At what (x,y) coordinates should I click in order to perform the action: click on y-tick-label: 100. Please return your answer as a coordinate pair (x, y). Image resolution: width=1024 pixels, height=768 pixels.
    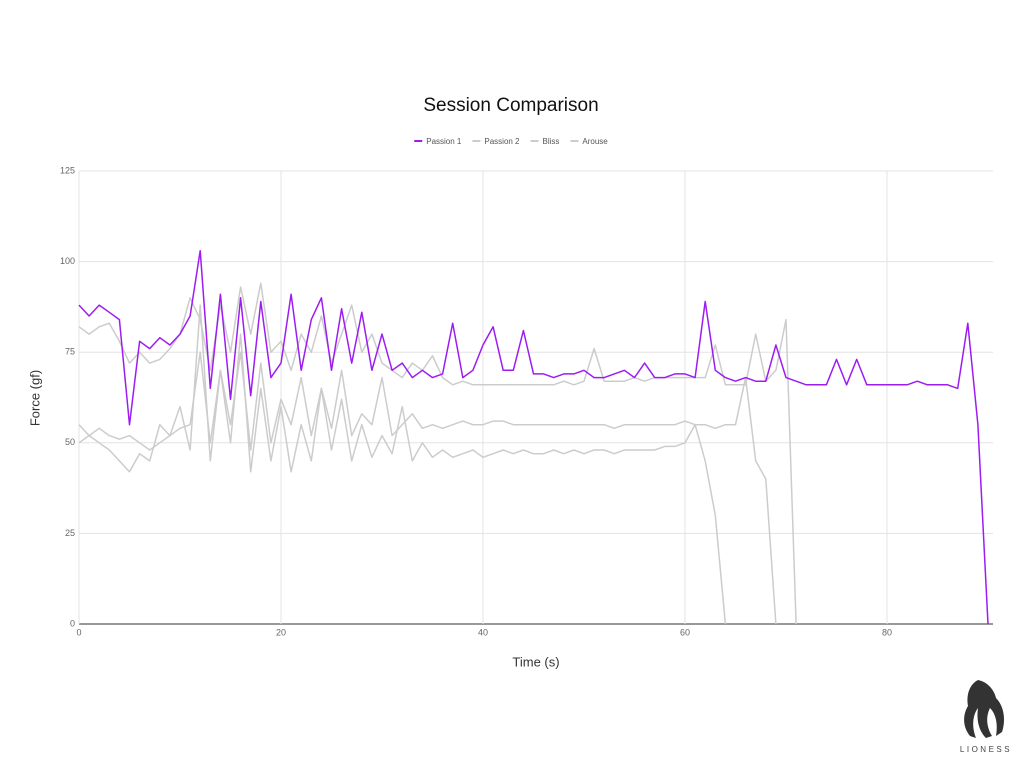
    Looking at the image, I should click on (67, 261).